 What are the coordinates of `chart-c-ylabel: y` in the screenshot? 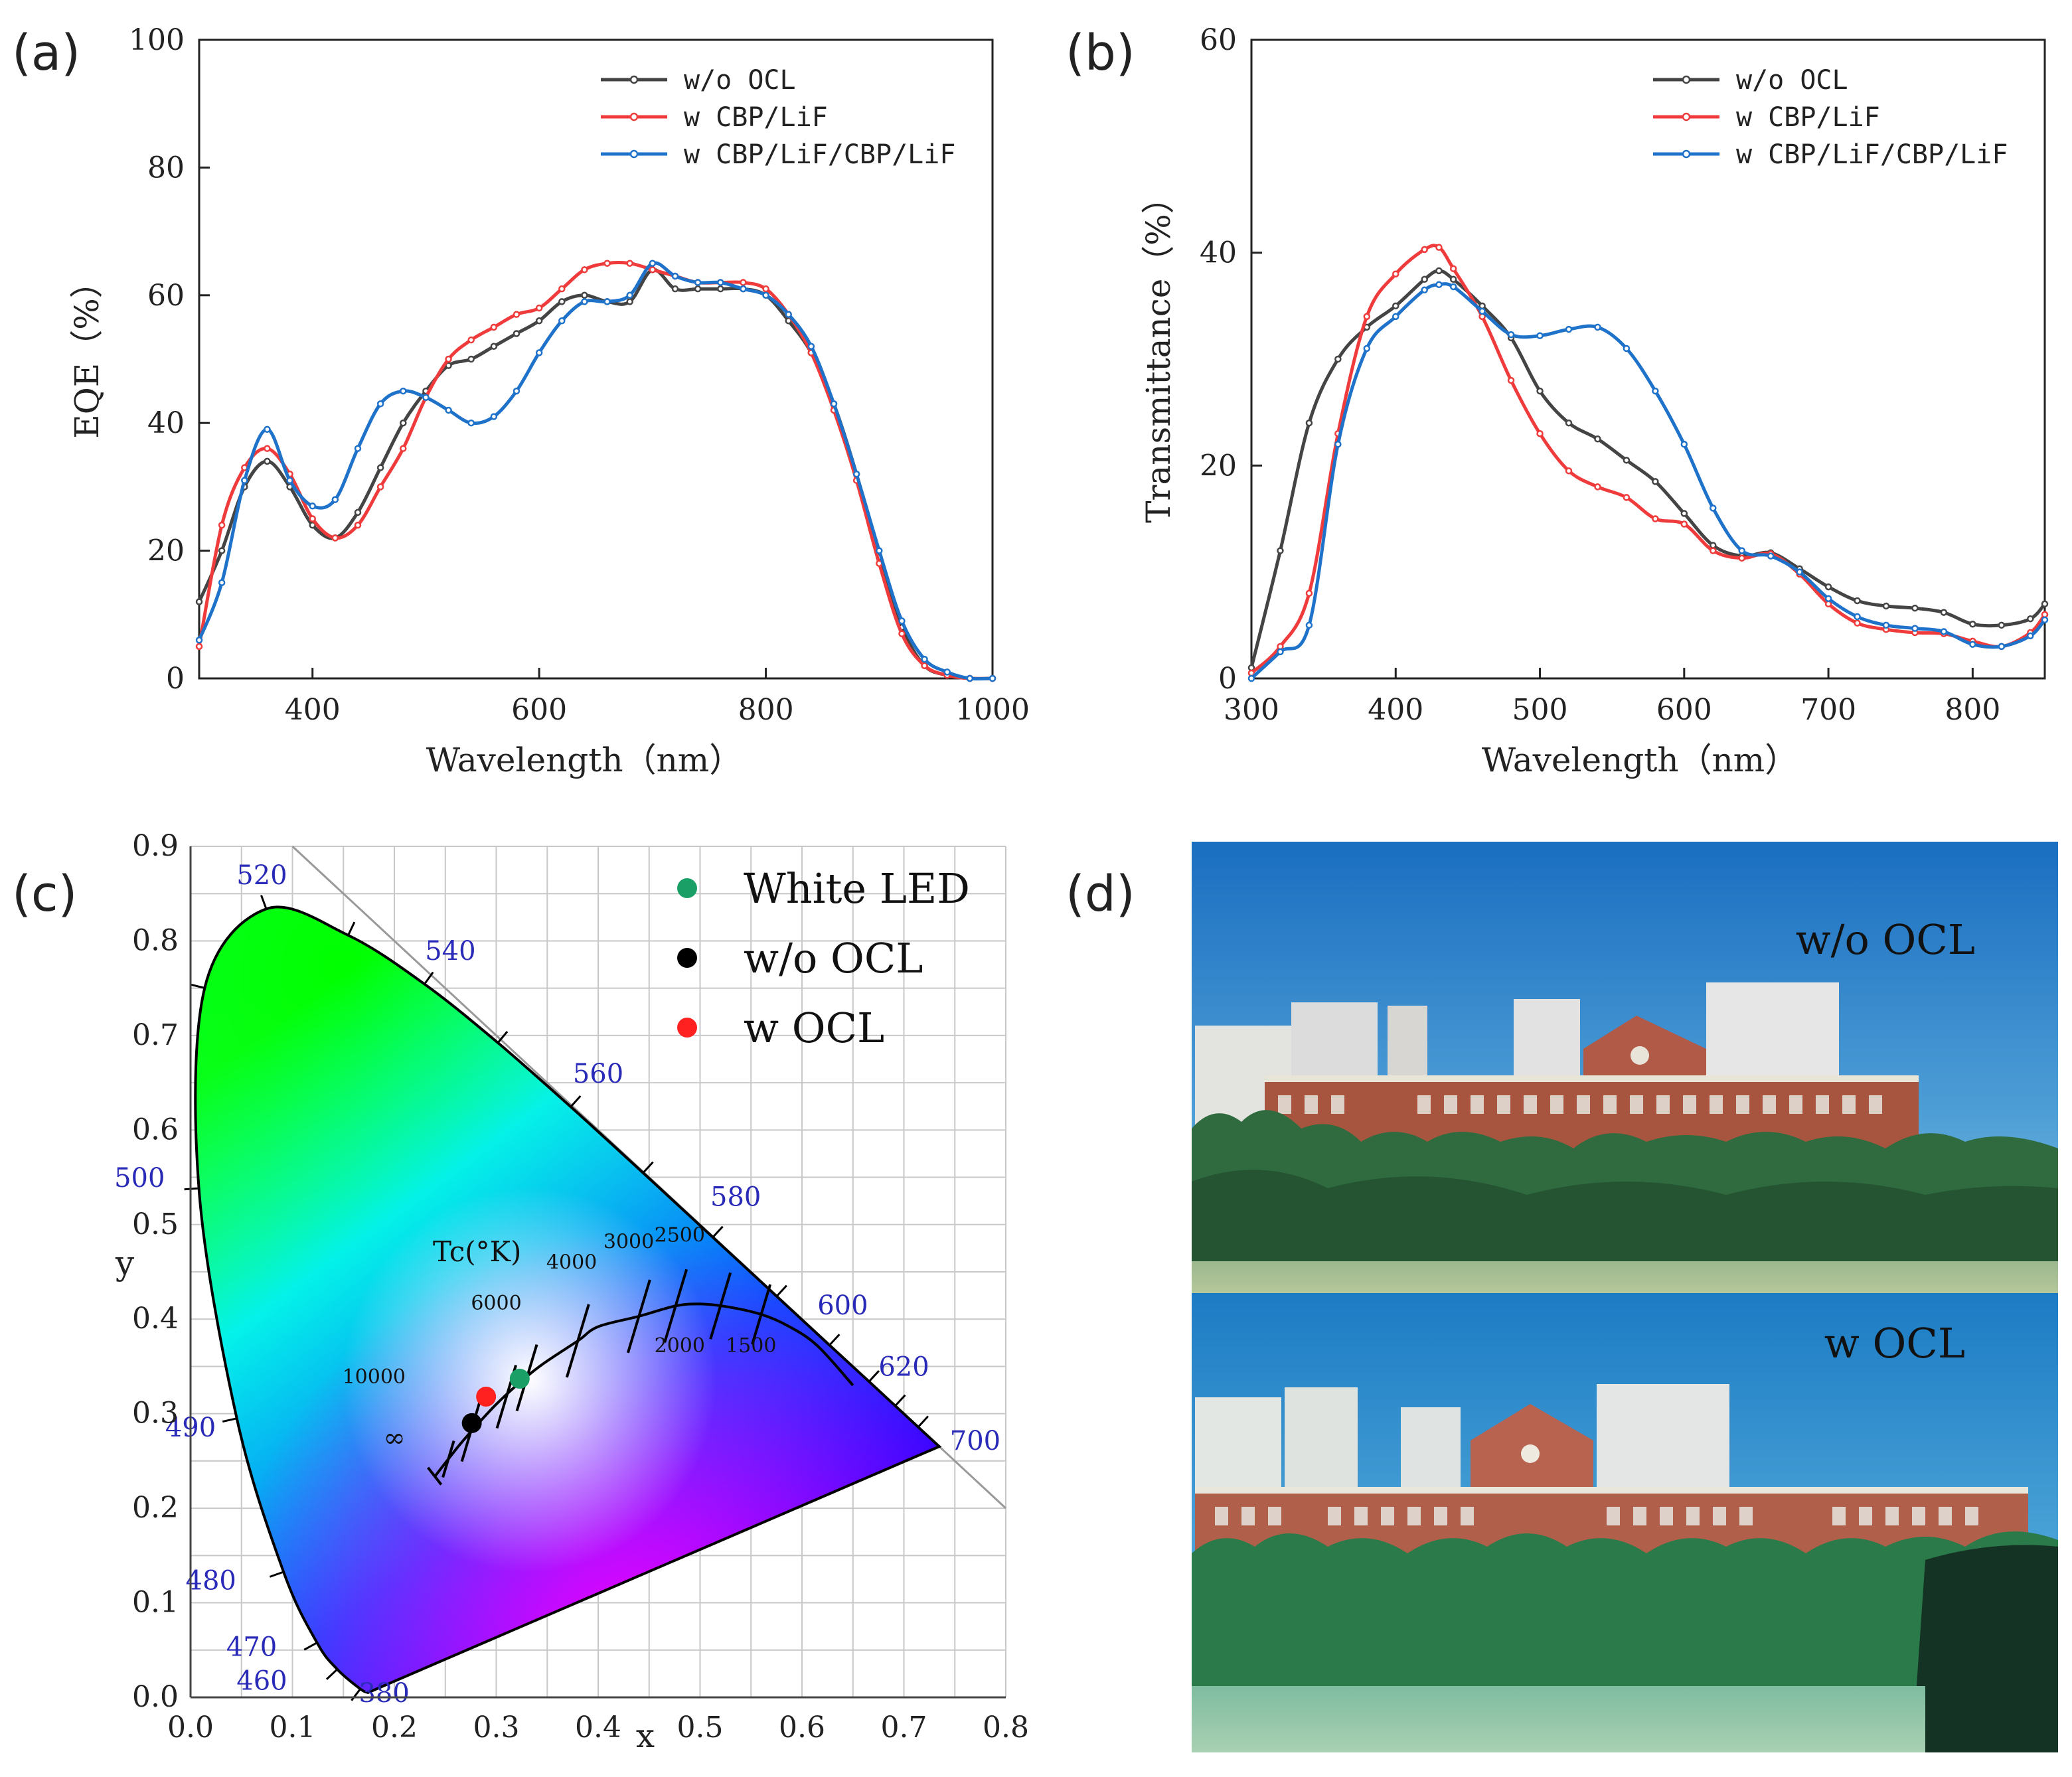 It's located at (125, 1263).